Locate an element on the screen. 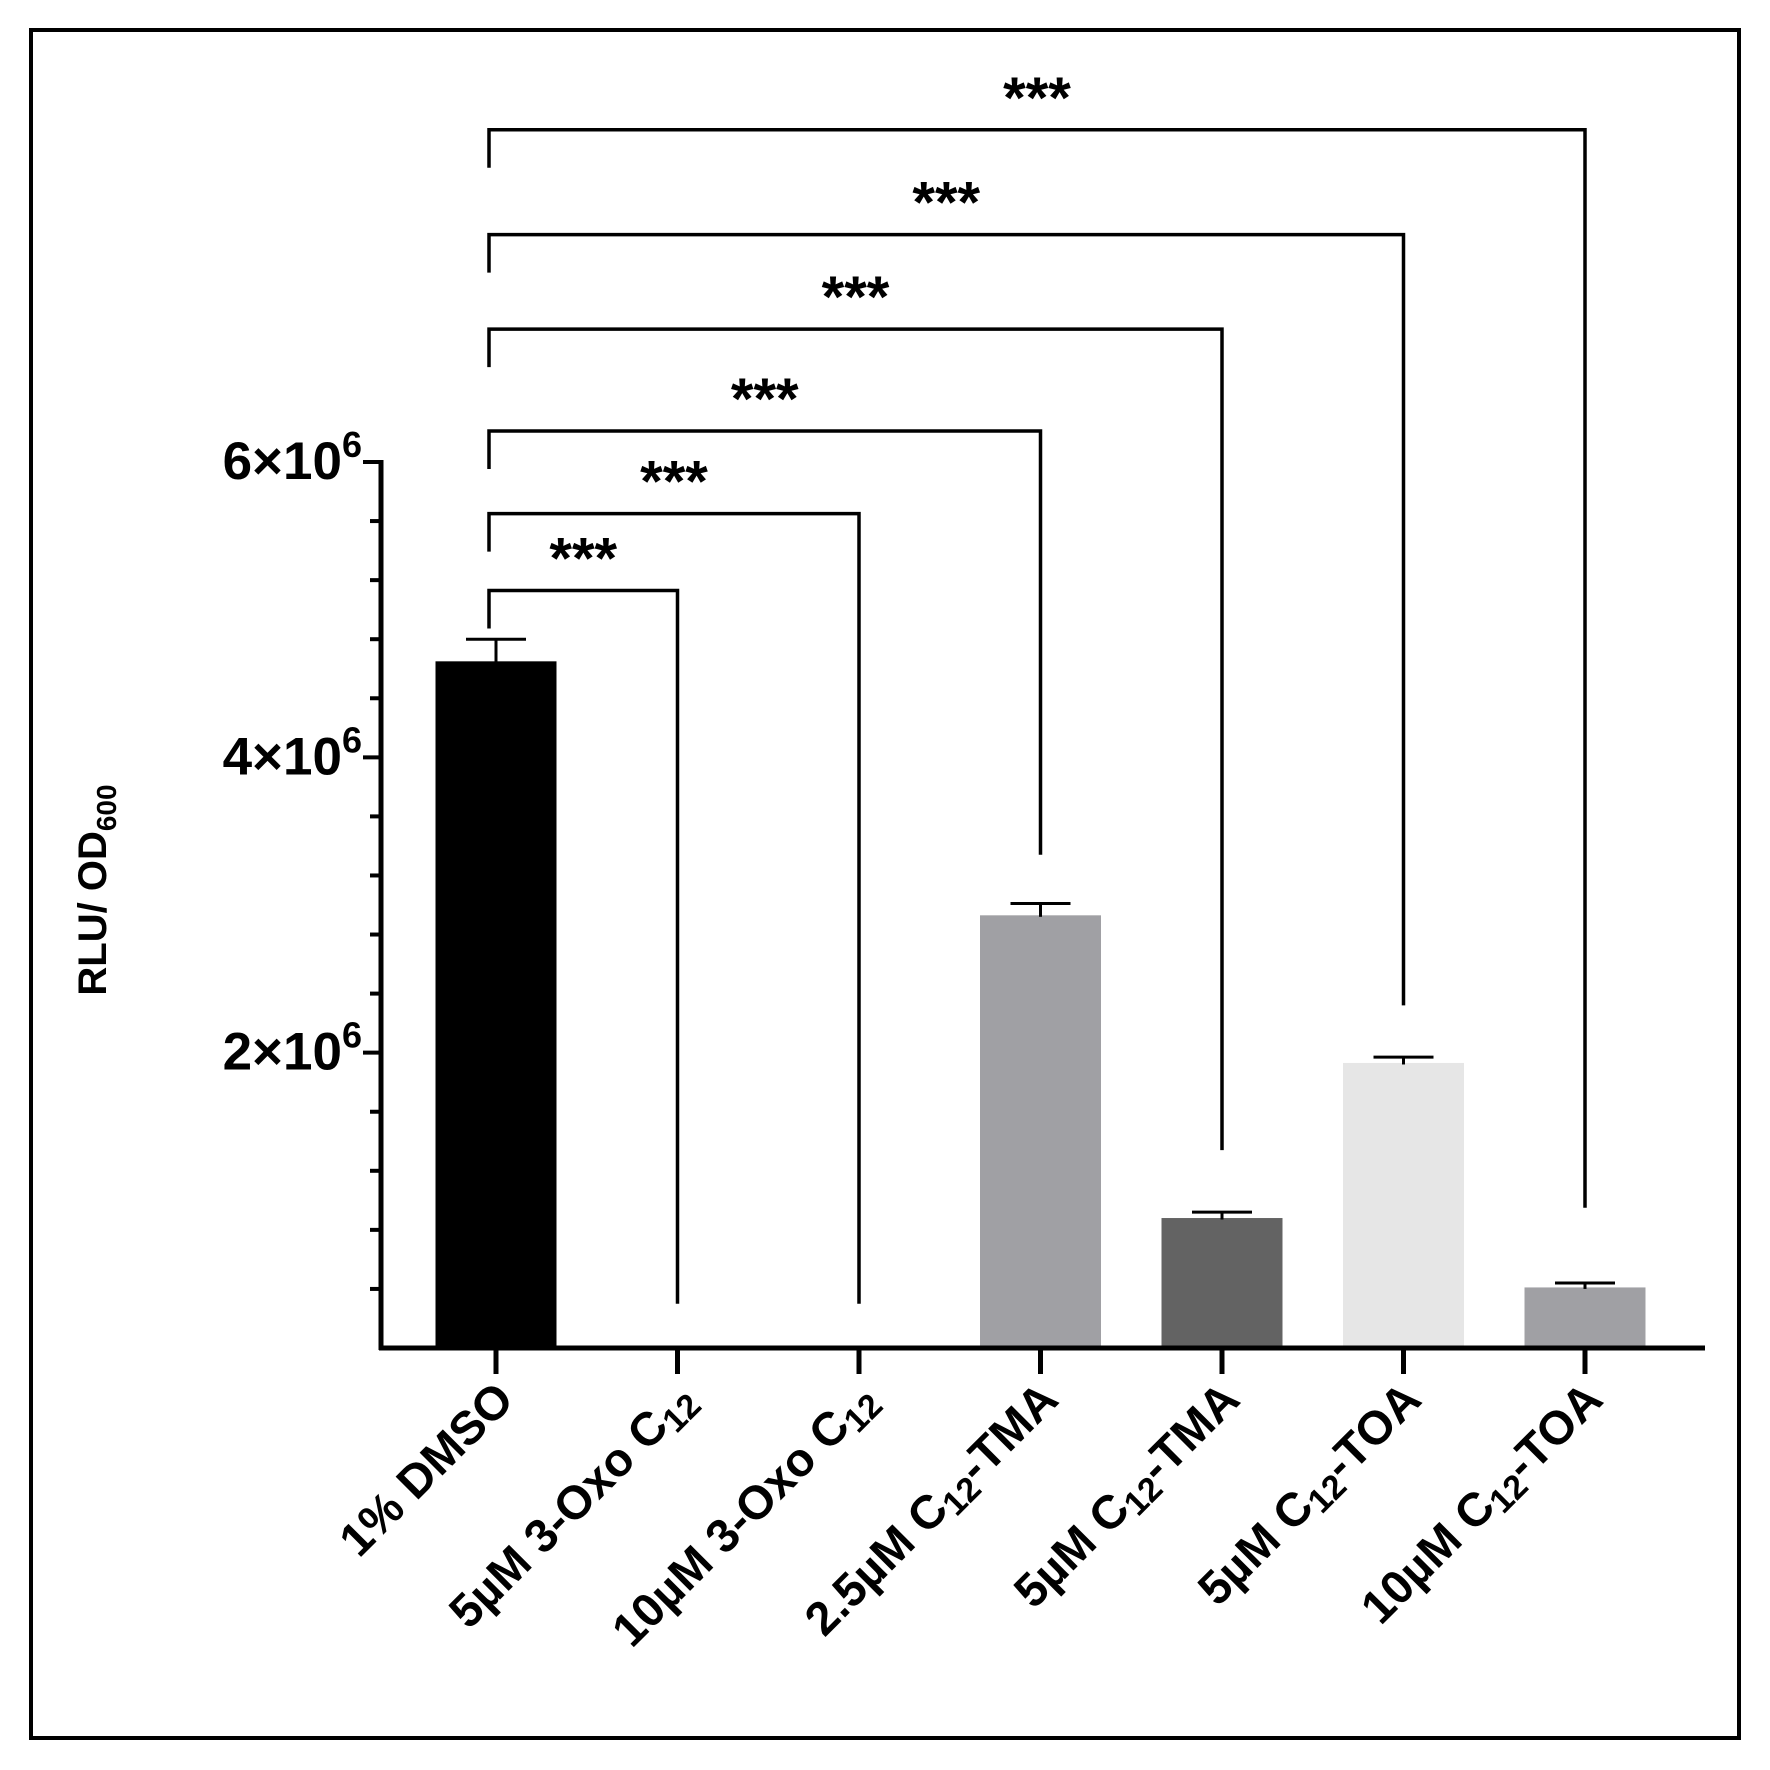 The height and width of the screenshot is (1770, 1770). y-tick-base: 2×10 is located at coordinates (282, 1052).